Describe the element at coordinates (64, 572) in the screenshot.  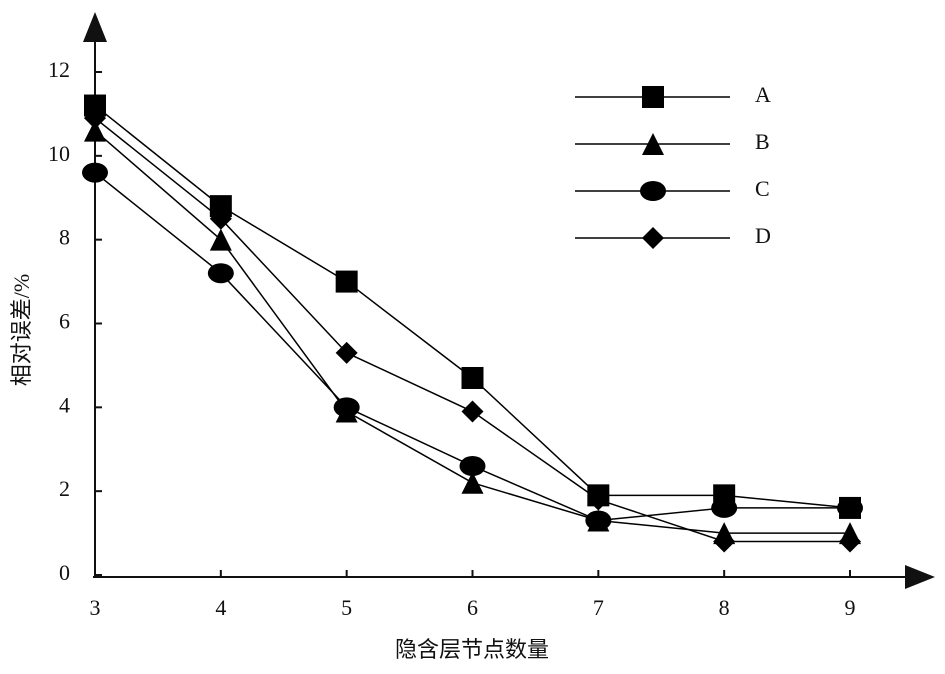
I see `y-tick-label: 0` at that location.